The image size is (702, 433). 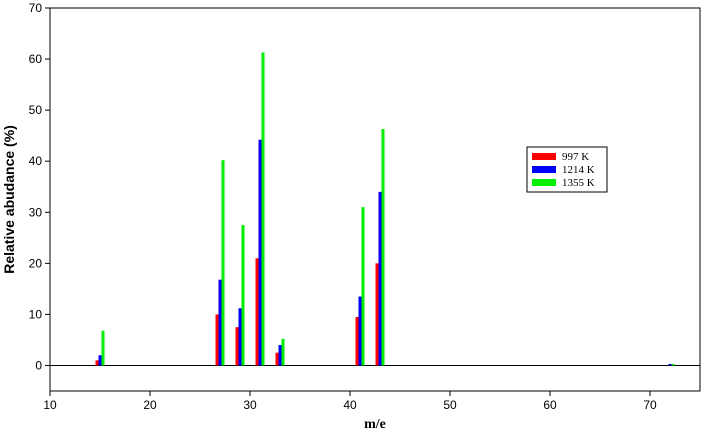 What do you see at coordinates (375, 424) in the screenshot?
I see `x-axis-title: m/e` at bounding box center [375, 424].